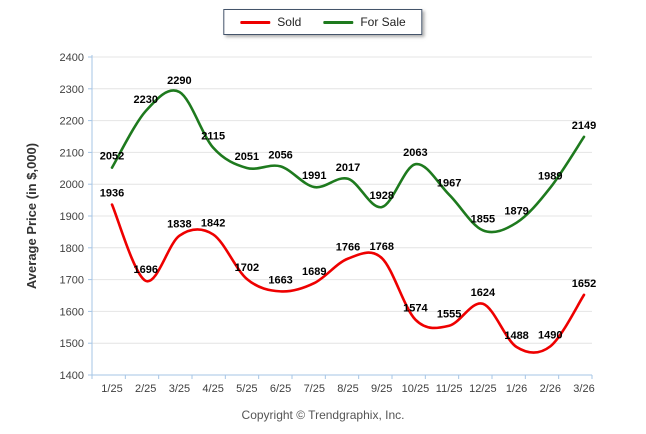  Describe the element at coordinates (383, 22) in the screenshot. I see `legend-label-for-sale: For Sale` at that location.